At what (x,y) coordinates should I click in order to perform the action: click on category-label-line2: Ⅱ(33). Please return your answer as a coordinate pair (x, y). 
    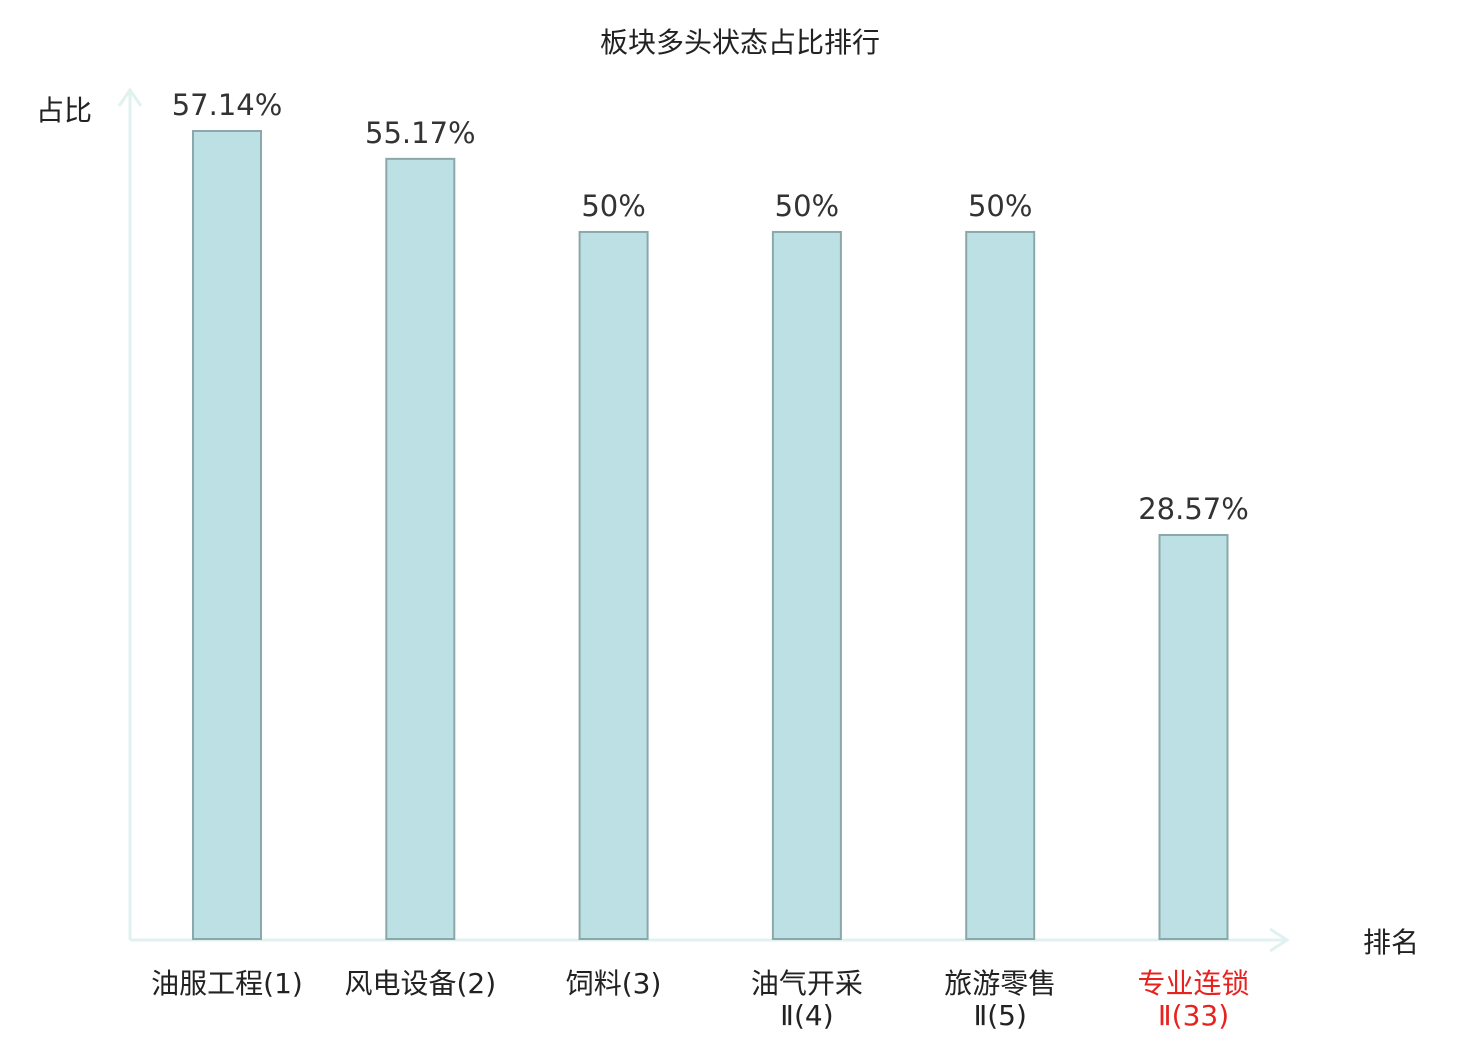
    Looking at the image, I should click on (1193, 1015).